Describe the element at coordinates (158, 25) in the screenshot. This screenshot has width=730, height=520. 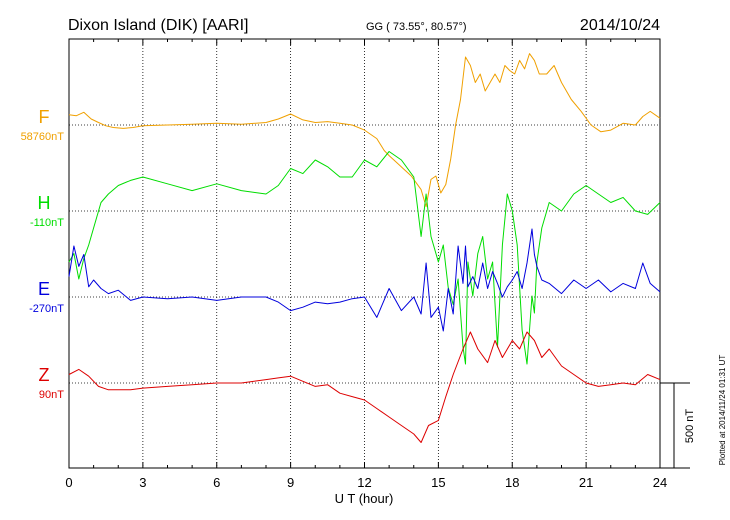
I see `station-title: Dixon Island (DIK) [AARI]` at that location.